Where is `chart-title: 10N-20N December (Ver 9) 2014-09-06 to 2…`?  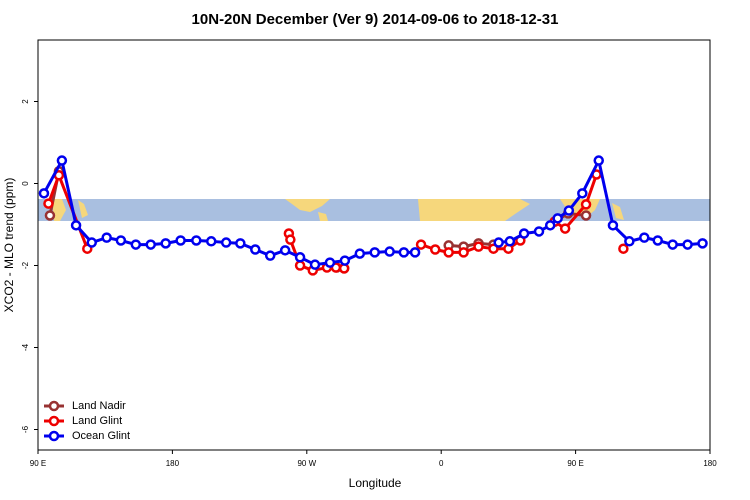
chart-title: 10N-20N December (Ver 9) 2014-09-06 to 2… is located at coordinates (375, 19).